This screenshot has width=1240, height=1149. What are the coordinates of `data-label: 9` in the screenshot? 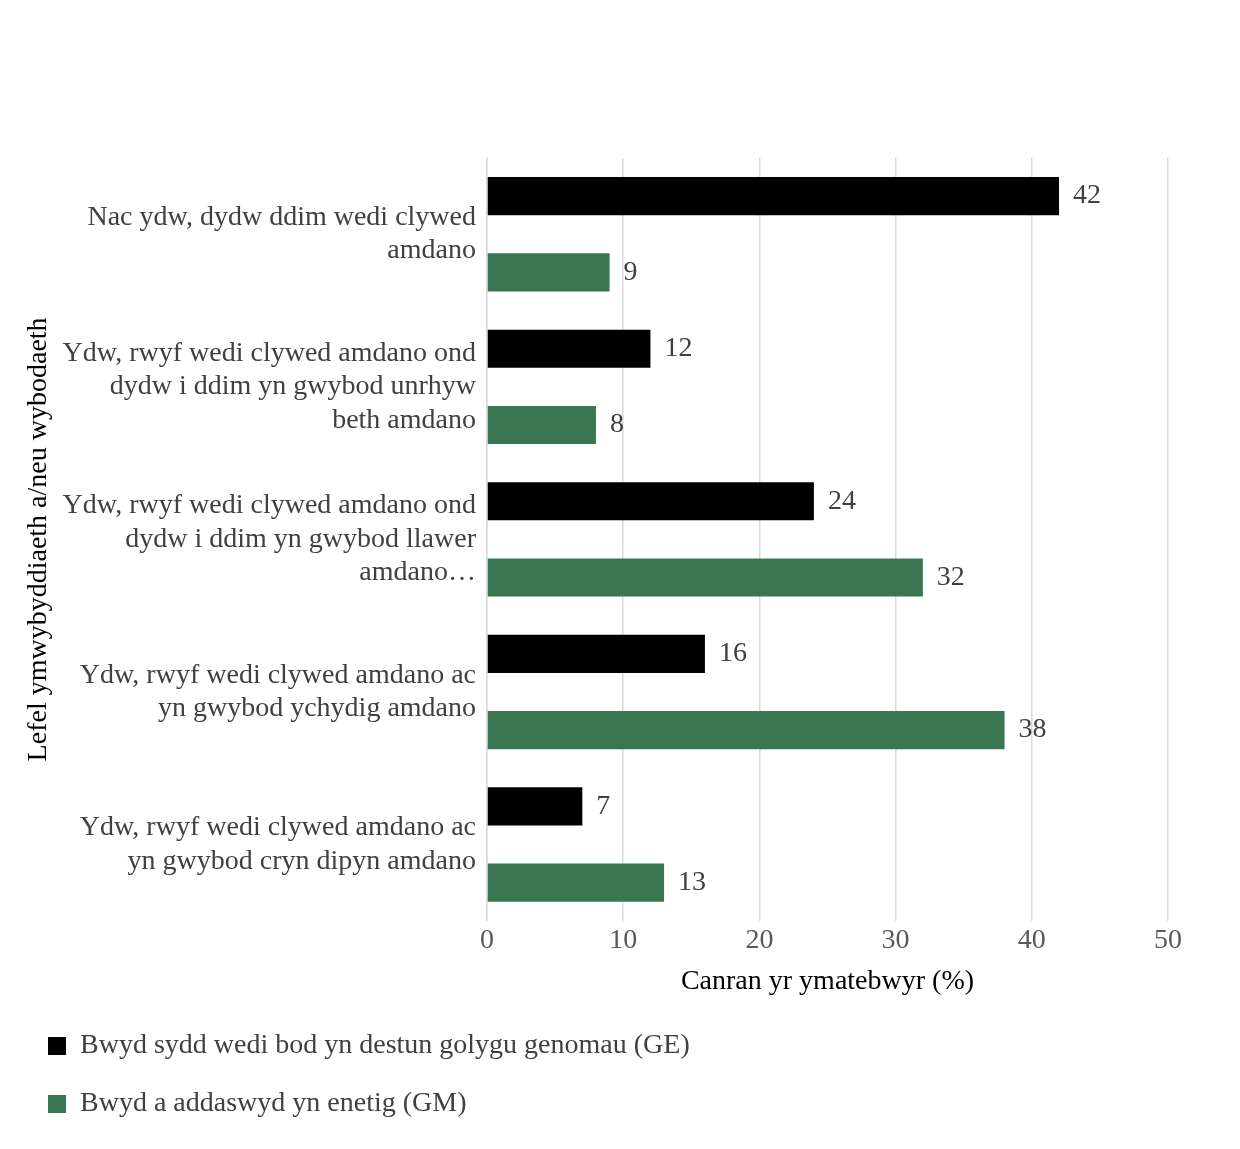 It's located at (630, 270).